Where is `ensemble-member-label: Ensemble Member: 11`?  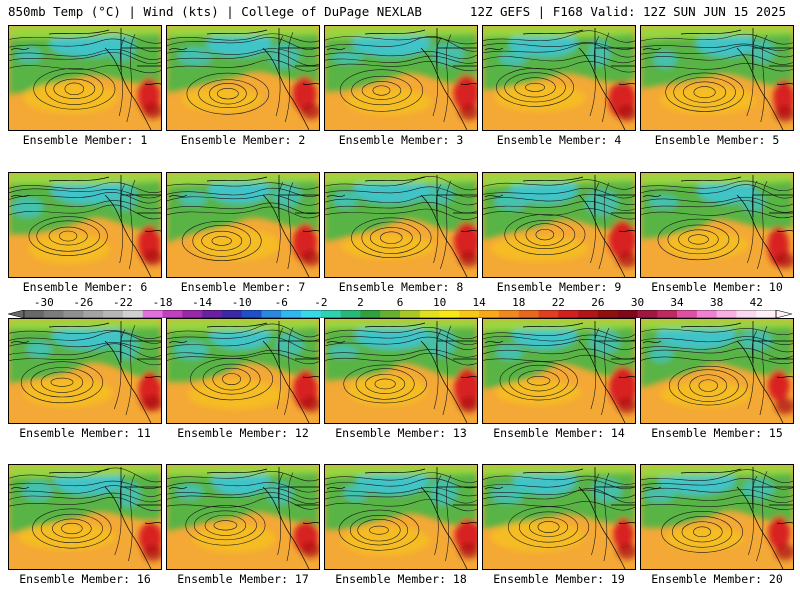
ensemble-member-label: Ensemble Member: 11 is located at coordinates (85, 433).